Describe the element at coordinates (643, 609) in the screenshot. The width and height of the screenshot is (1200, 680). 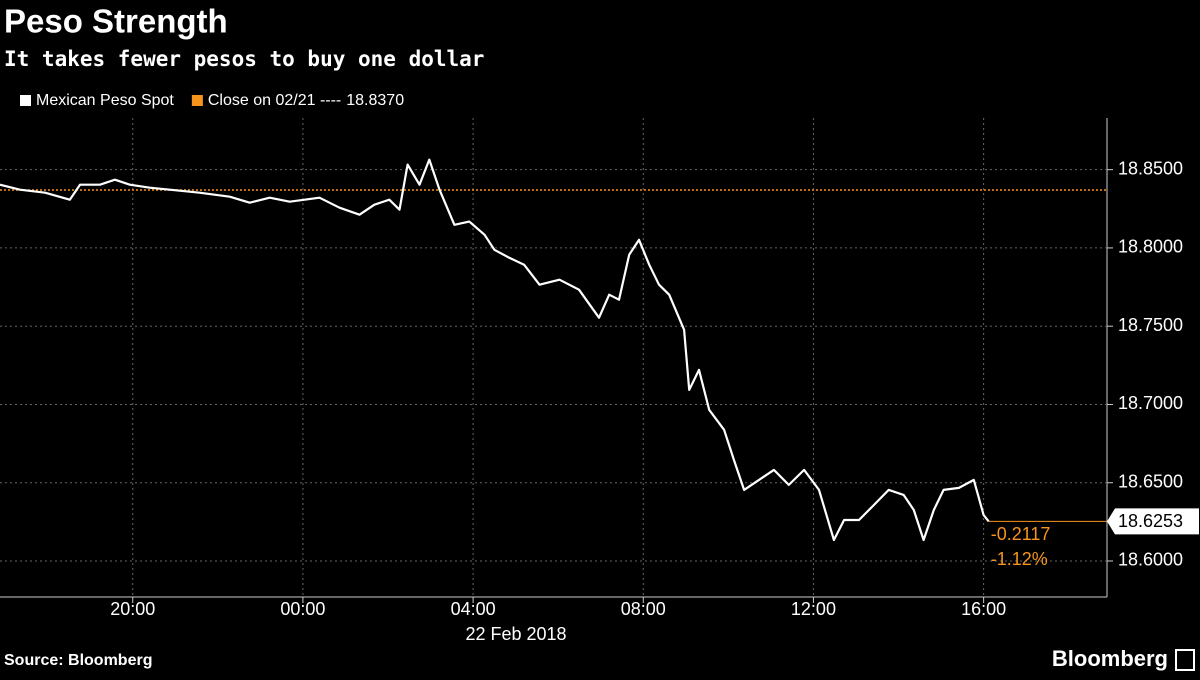
I see `x-tick-label: 08:00` at that location.